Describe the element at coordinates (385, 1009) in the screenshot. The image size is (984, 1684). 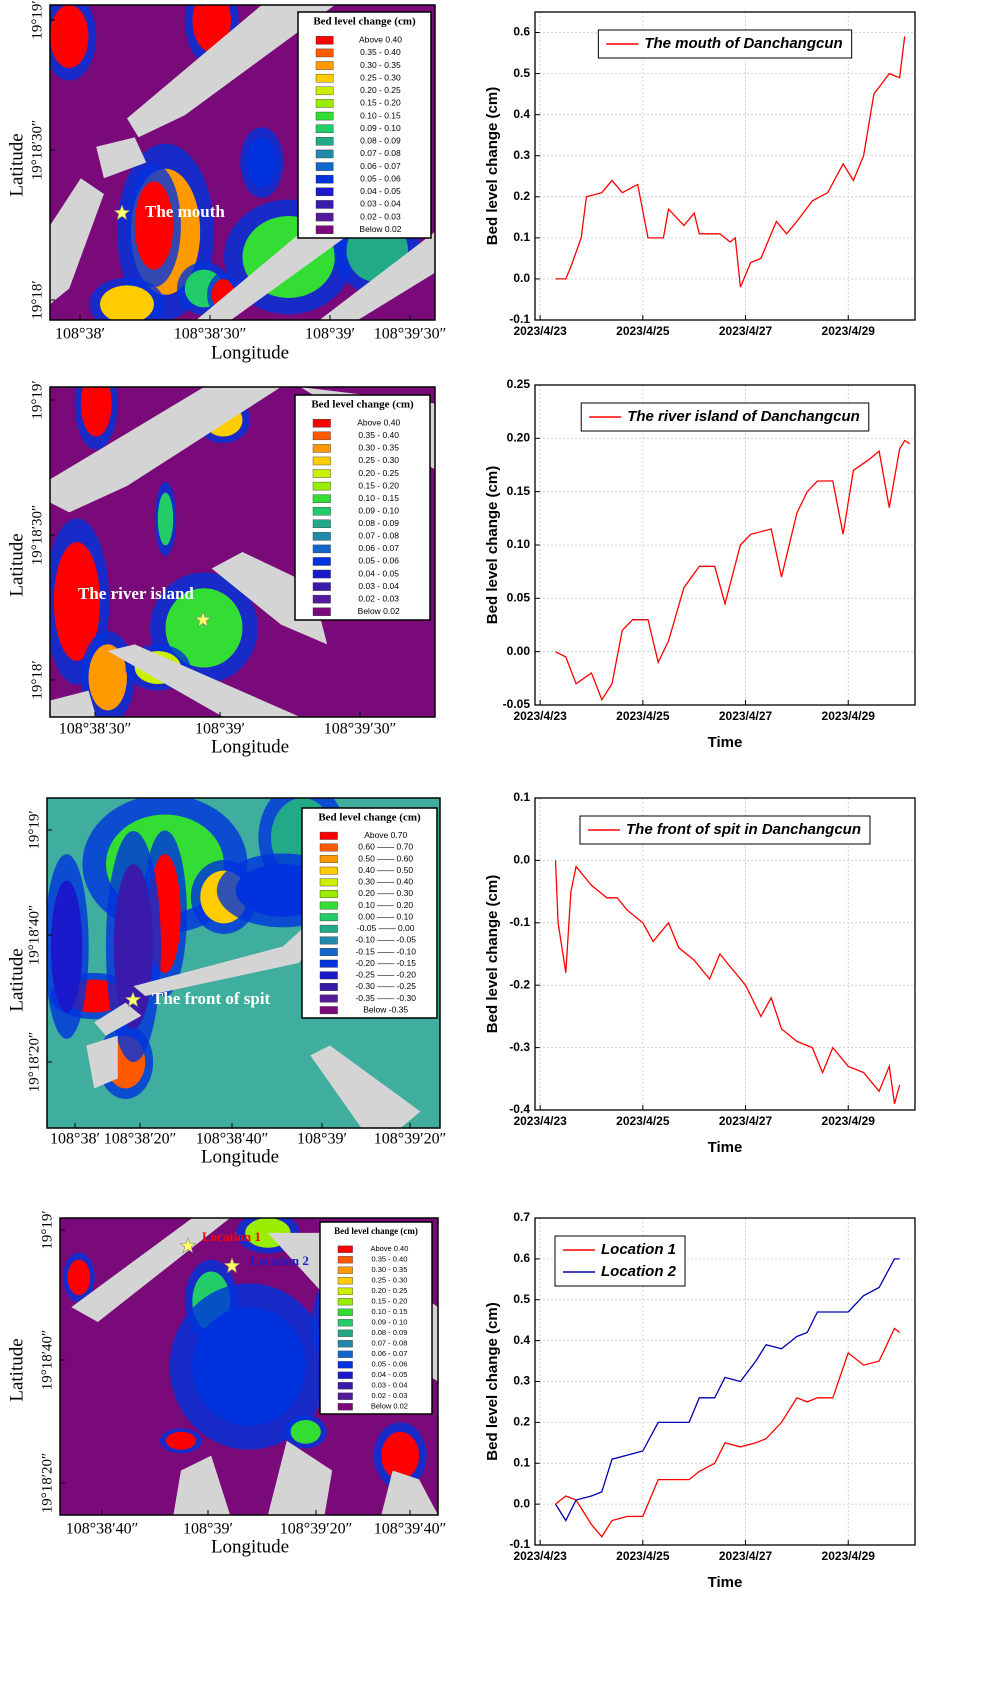
I see `legend-entry: Below -0.35` at that location.